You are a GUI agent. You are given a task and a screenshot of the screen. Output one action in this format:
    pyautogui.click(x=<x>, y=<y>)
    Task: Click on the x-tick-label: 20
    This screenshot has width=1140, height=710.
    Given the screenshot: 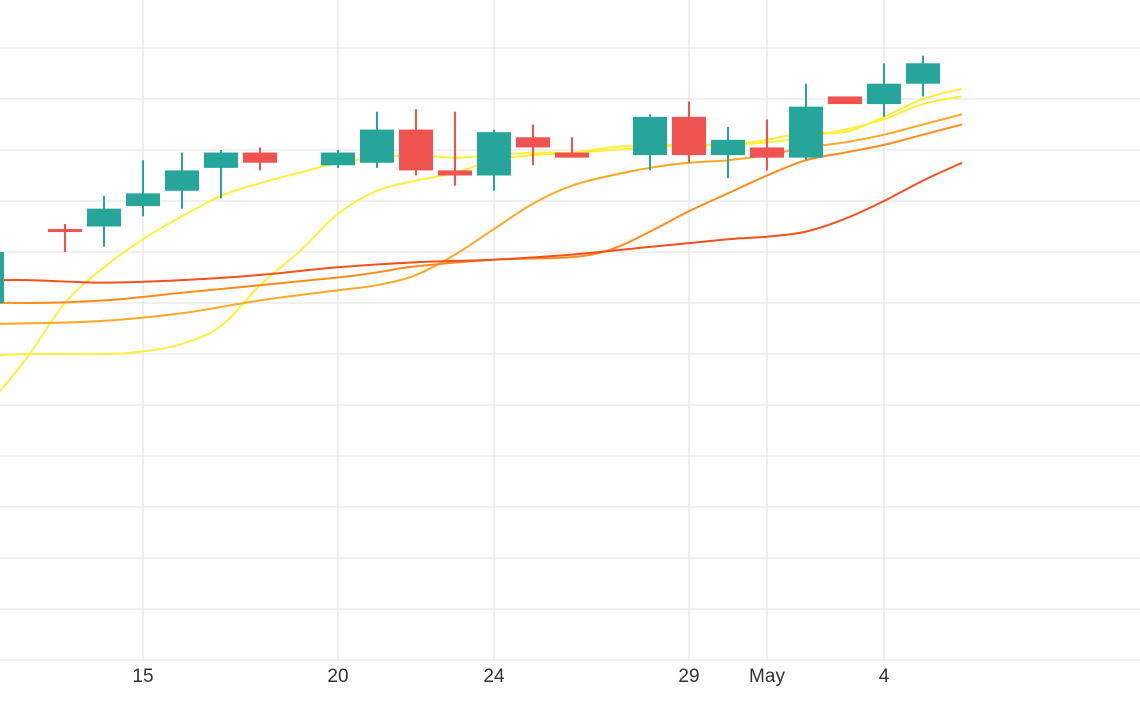 What is the action you would take?
    pyautogui.click(x=337, y=676)
    